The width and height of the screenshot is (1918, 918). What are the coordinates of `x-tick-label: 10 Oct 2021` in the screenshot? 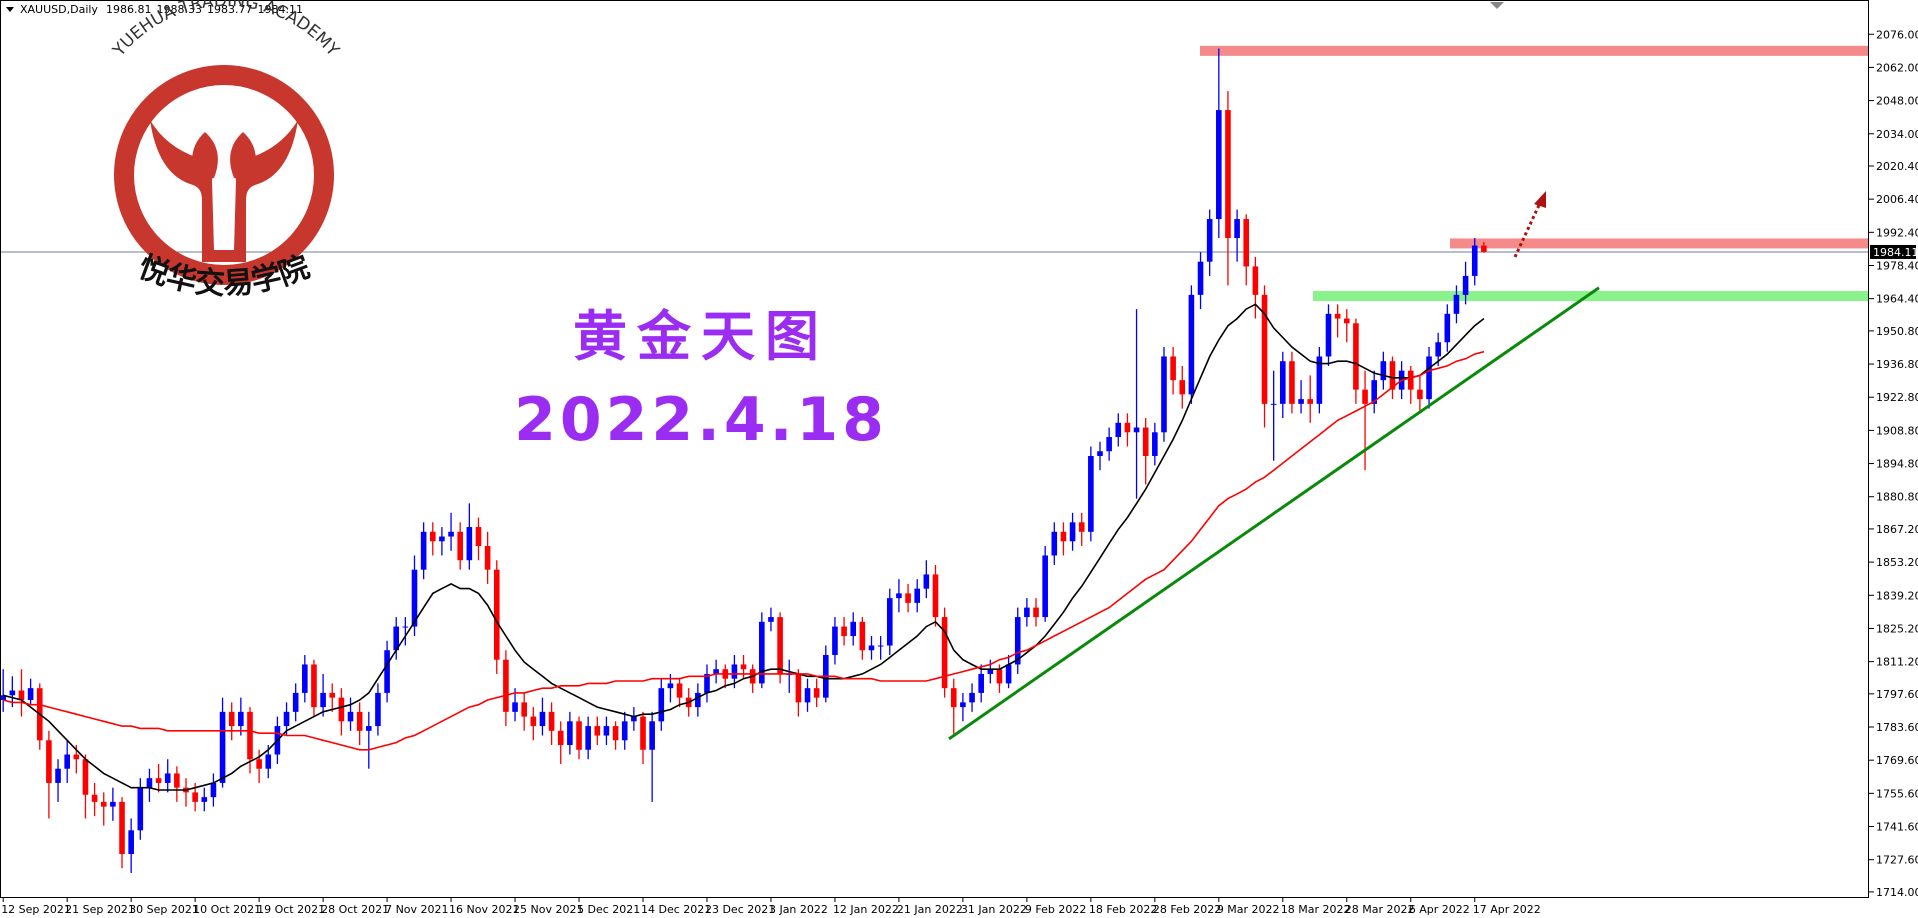 It's located at (227, 909).